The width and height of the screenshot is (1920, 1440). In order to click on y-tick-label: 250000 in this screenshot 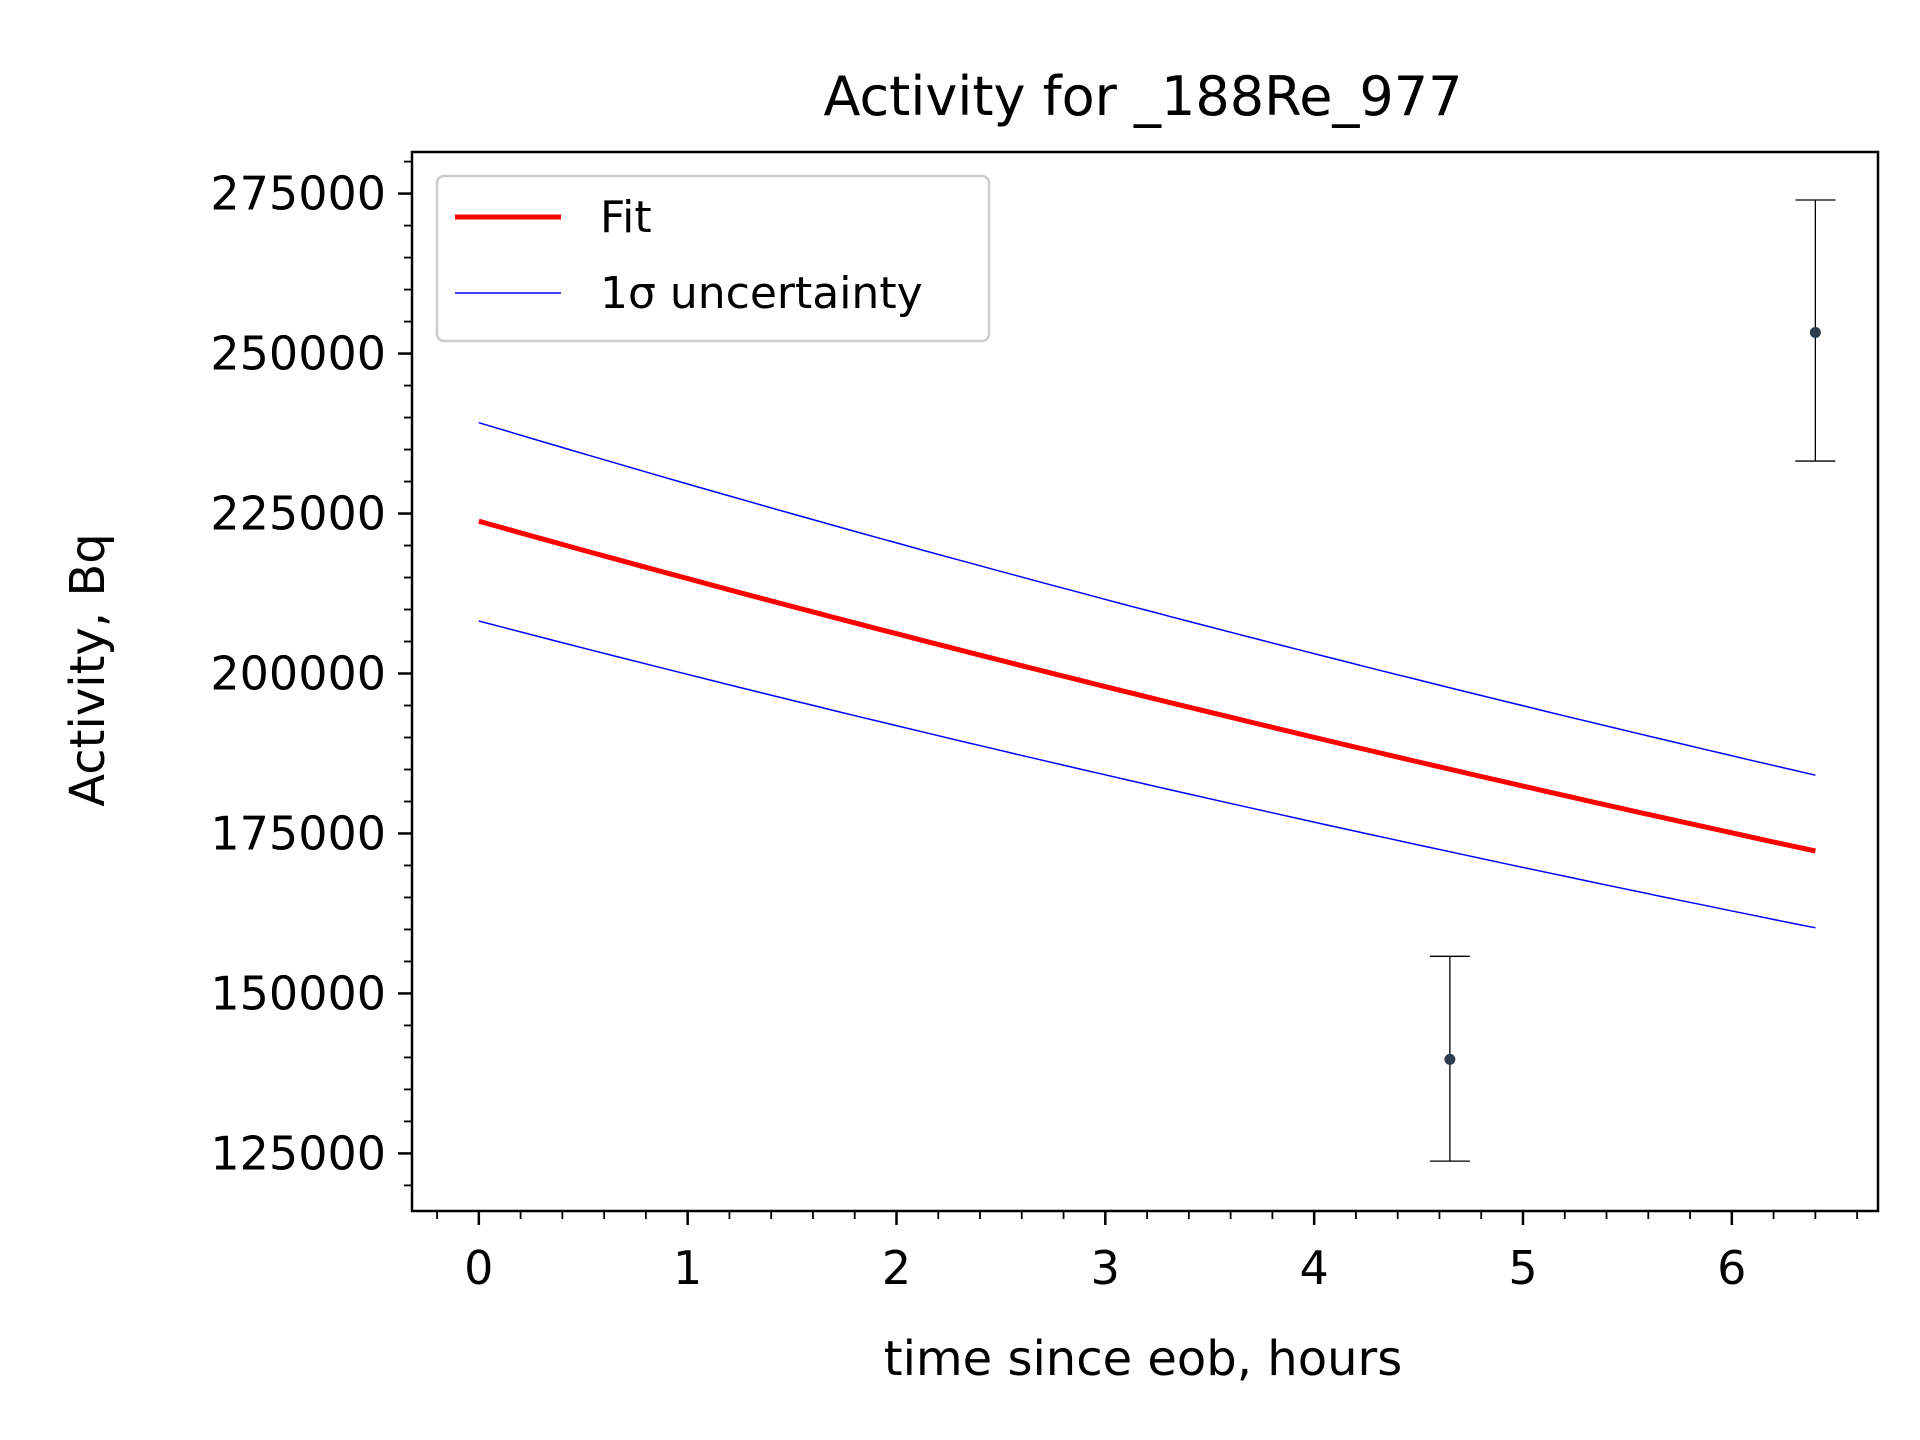, I will do `click(298, 354)`.